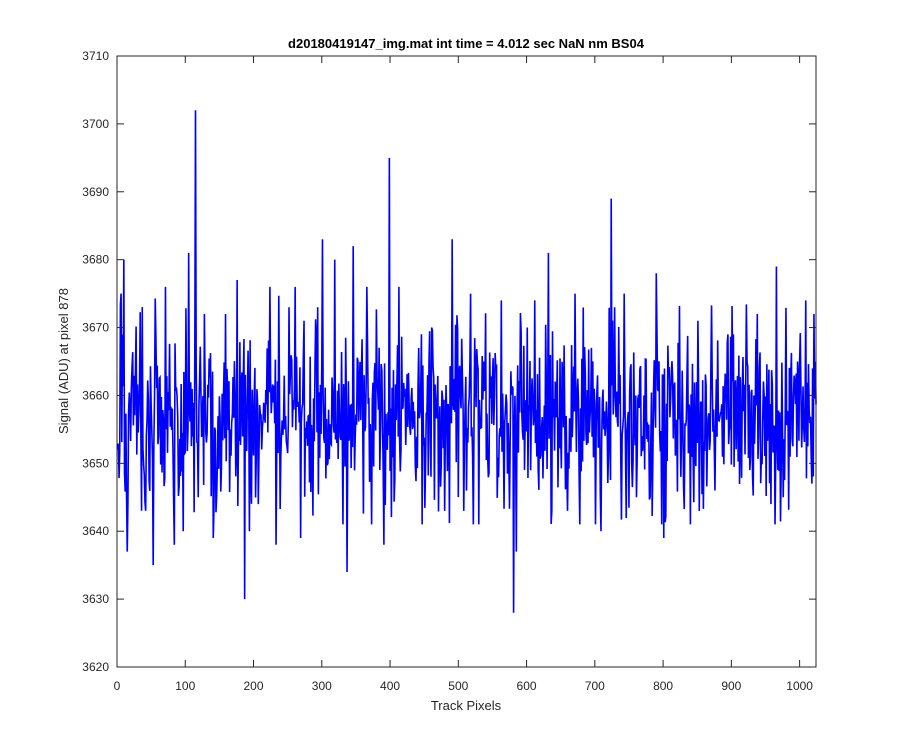 This screenshot has width=900, height=755. Describe the element at coordinates (95, 260) in the screenshot. I see `y-tick-label: 3680` at that location.